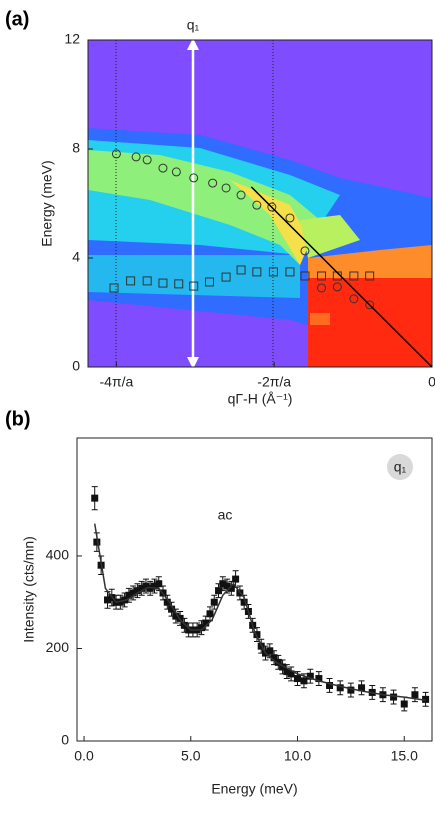  Describe the element at coordinates (117, 382) in the screenshot. I see `x-tick-label: -4π/a` at that location.